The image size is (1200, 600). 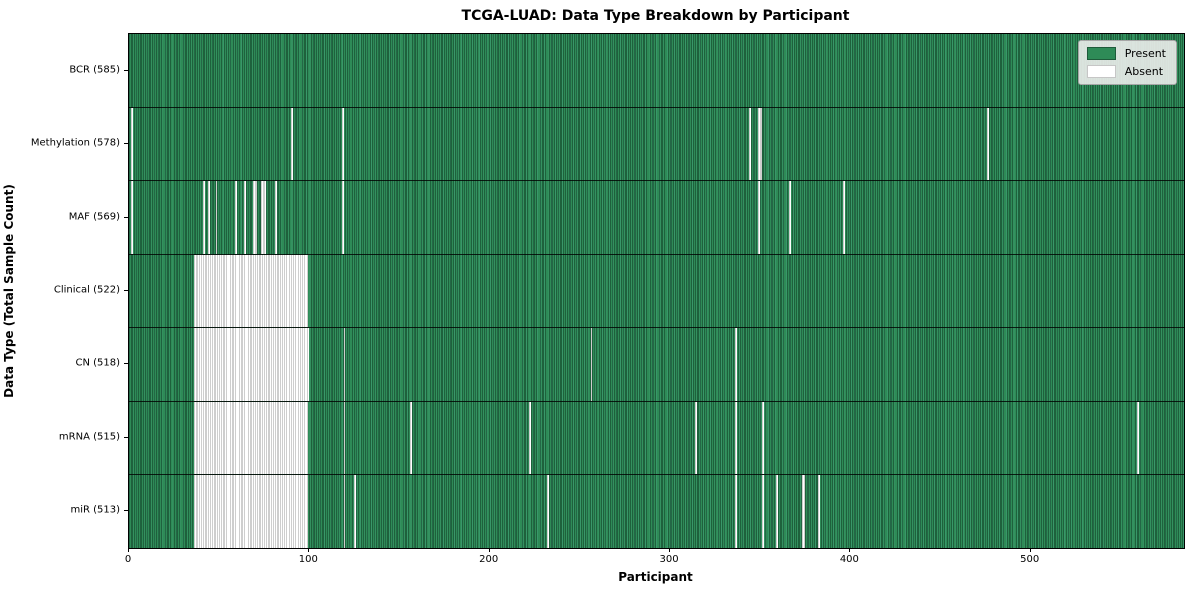 I want to click on heatmap-row-bcr, so click(x=656, y=71).